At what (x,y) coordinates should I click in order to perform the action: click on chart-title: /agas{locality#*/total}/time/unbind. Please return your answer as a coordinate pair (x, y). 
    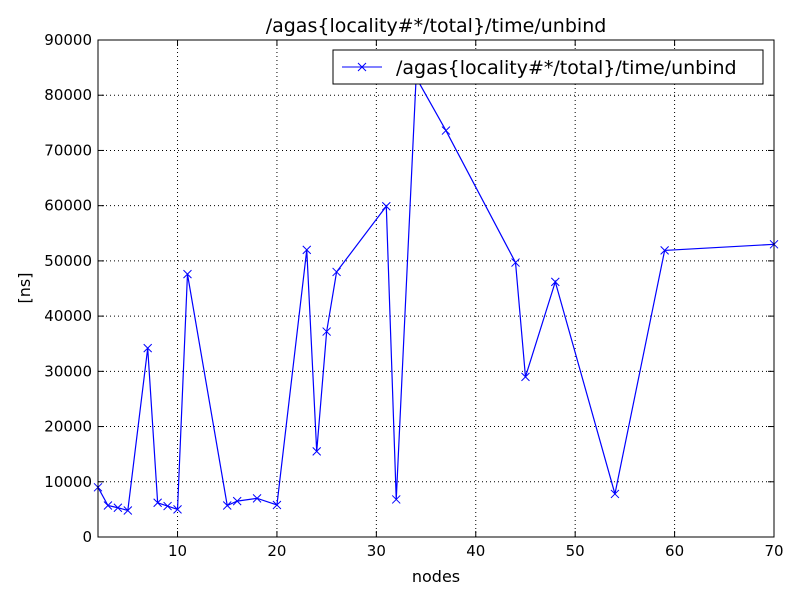
    Looking at the image, I should click on (436, 26).